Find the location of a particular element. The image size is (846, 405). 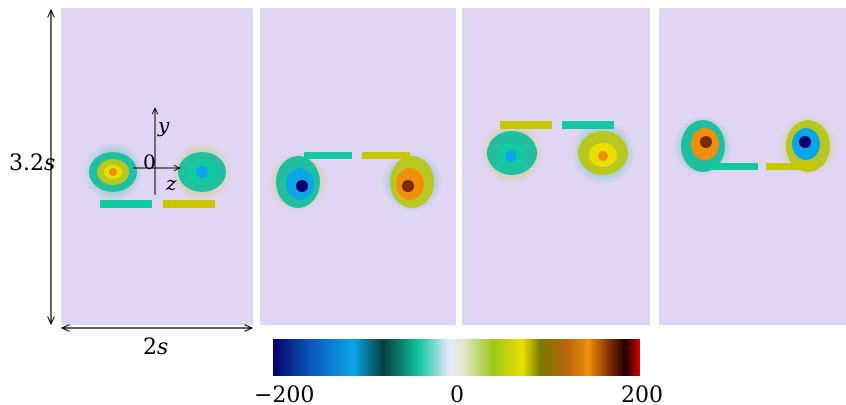

colorbar-gradient is located at coordinates (456, 357).